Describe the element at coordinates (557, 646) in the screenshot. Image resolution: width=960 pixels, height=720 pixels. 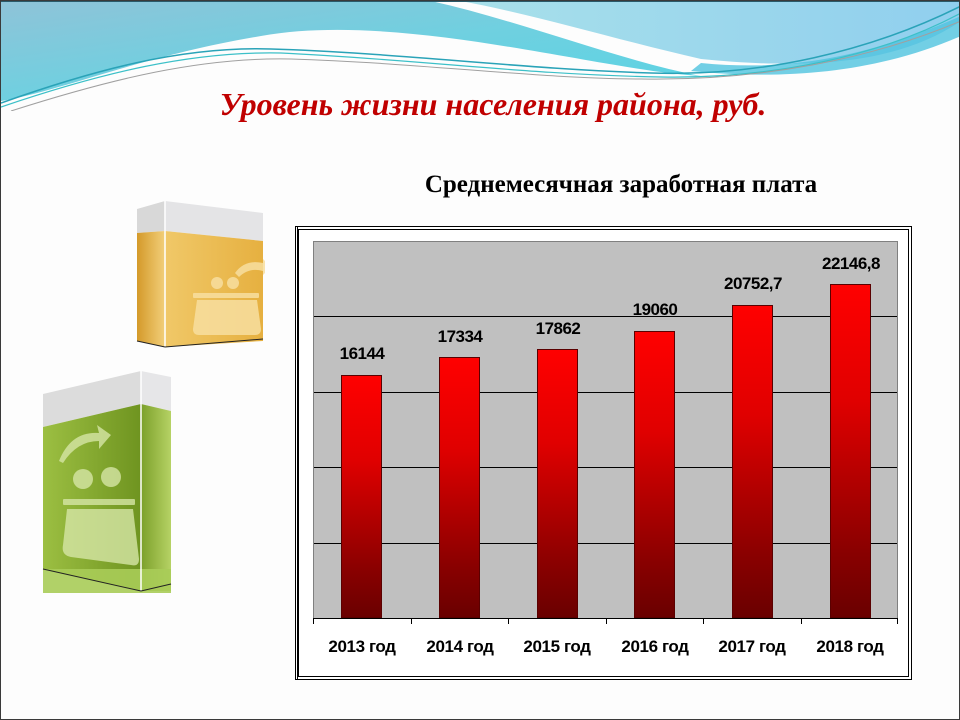
I see `x-label-2015: 2015 год` at that location.